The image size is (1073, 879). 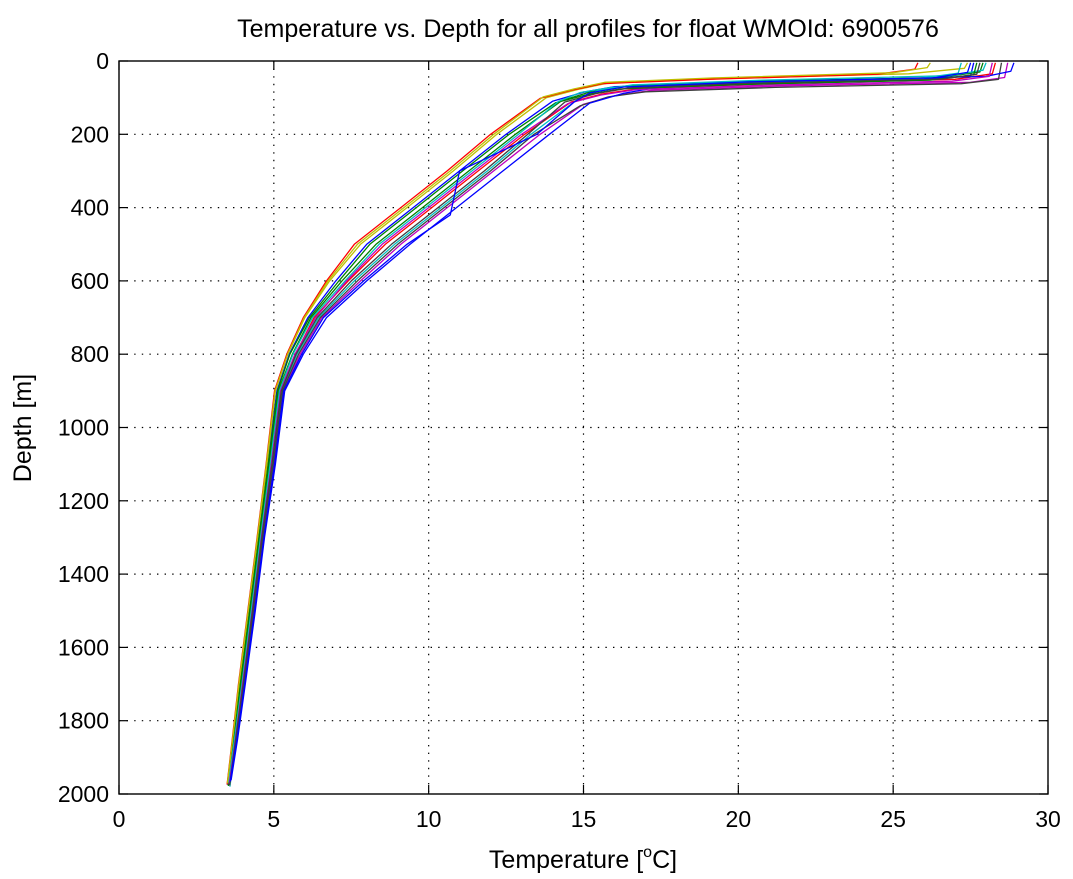 I want to click on y-tick-label: 1800, so click(x=83, y=721).